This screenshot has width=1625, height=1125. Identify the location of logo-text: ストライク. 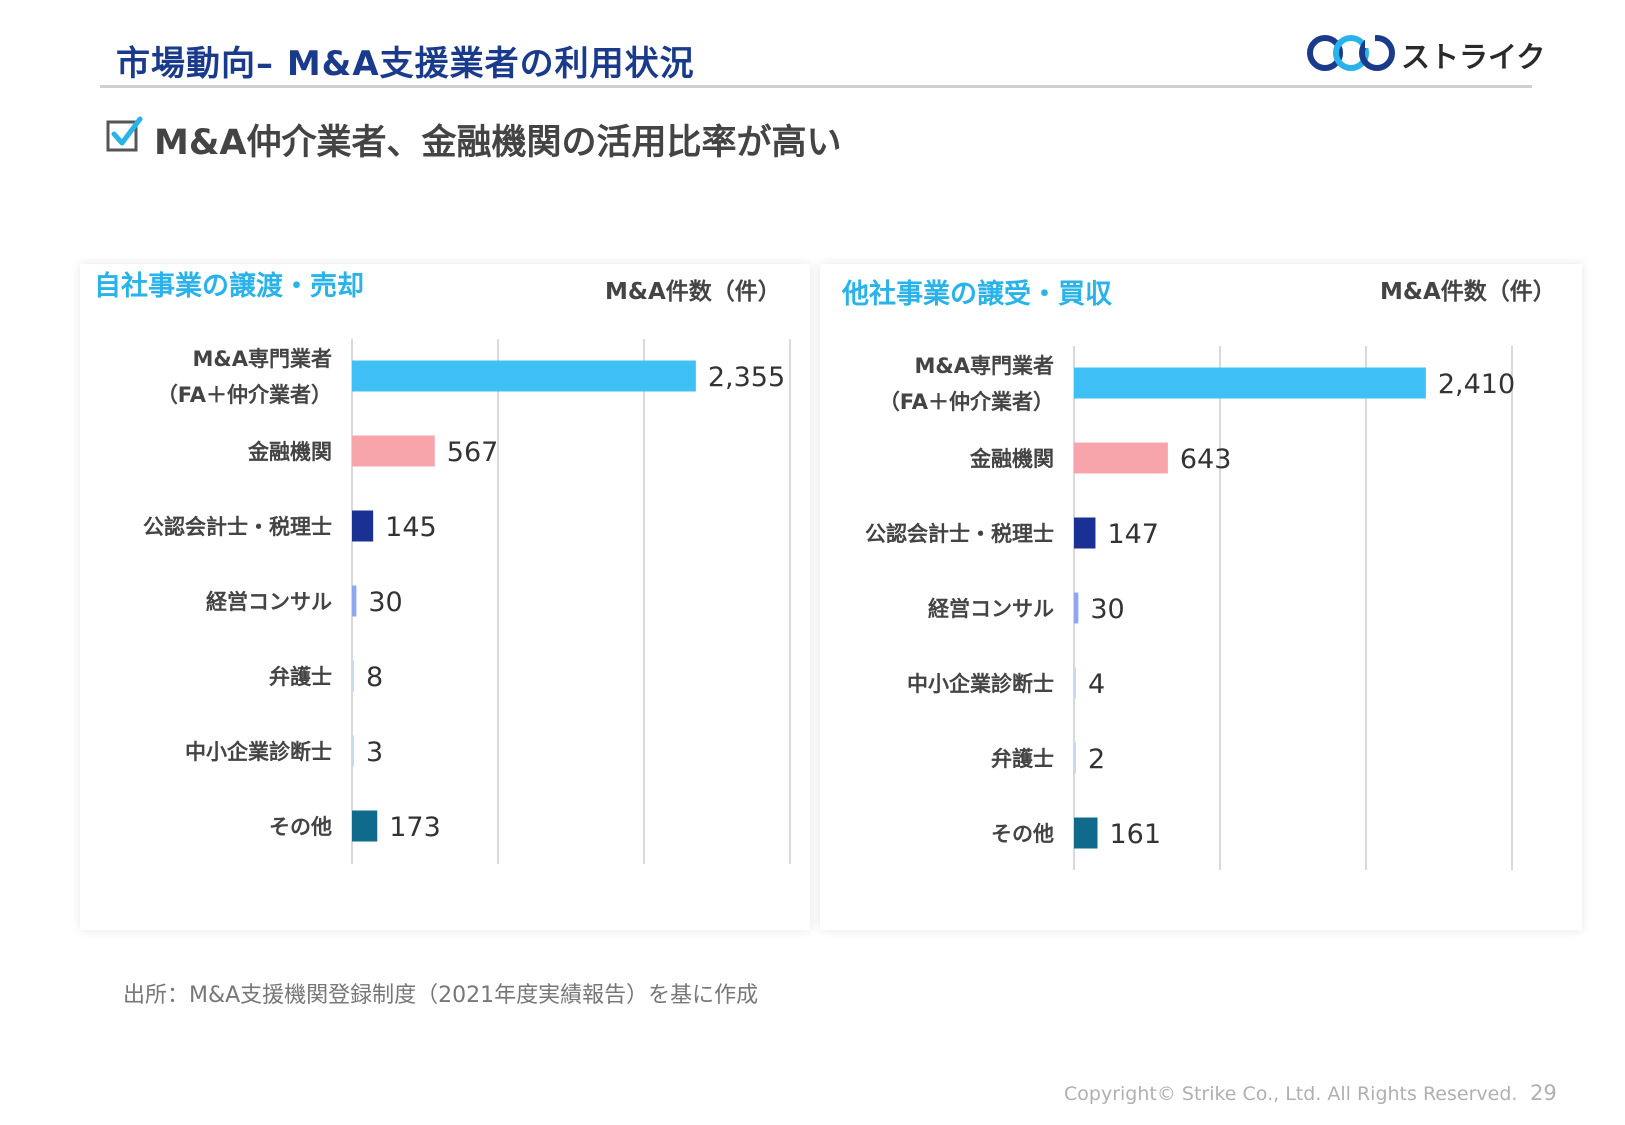
(1473, 57).